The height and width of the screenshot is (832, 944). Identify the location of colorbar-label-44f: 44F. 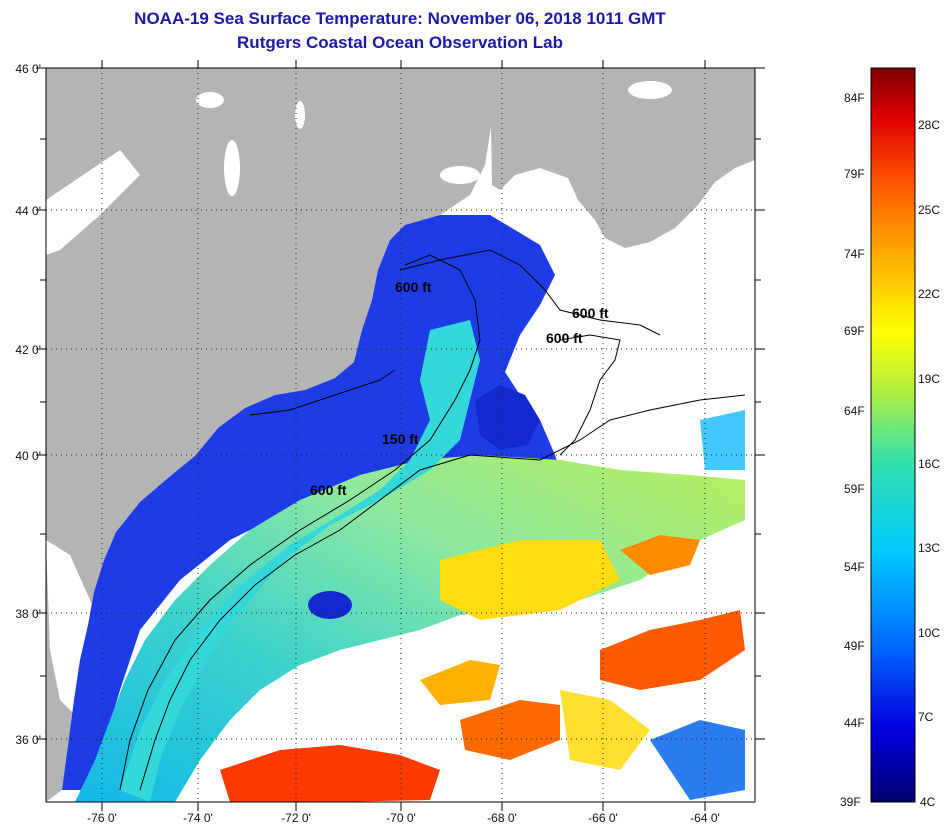
(854, 723).